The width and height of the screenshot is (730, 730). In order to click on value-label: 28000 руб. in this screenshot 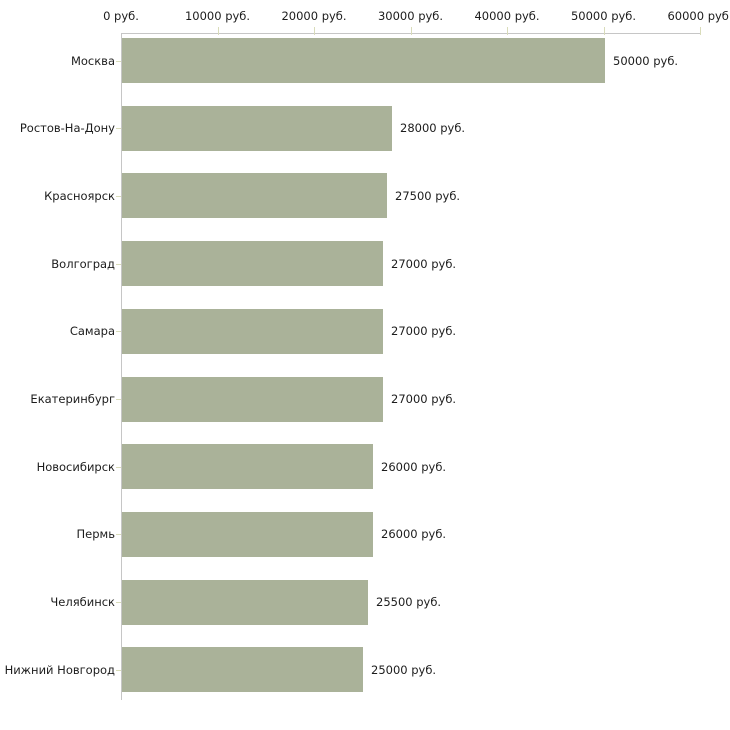, I will do `click(433, 128)`.